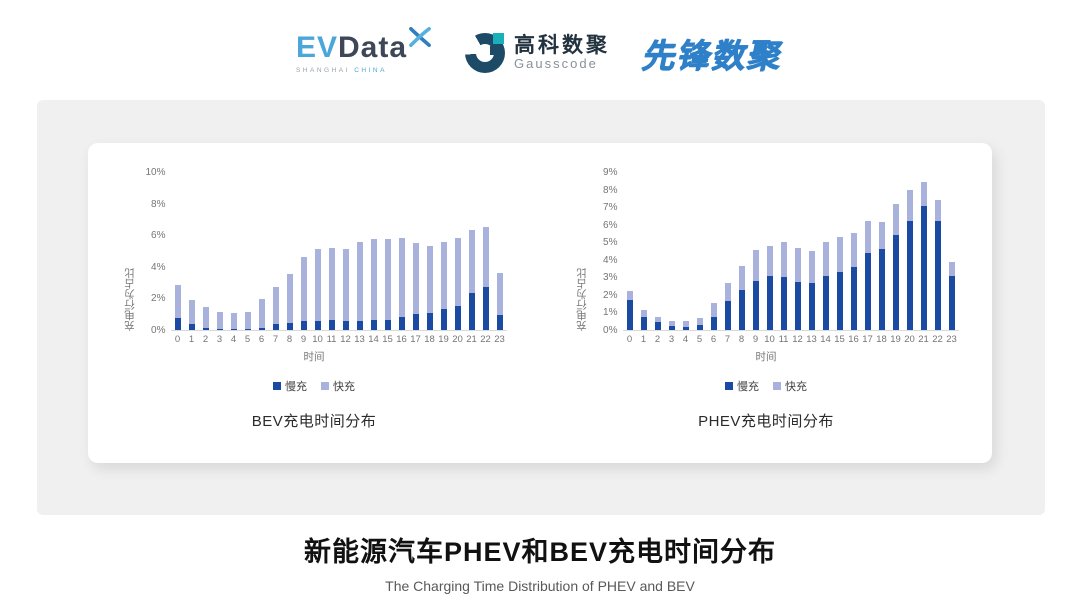  What do you see at coordinates (303, 339) in the screenshot?
I see `x-tick-label: 9` at bounding box center [303, 339].